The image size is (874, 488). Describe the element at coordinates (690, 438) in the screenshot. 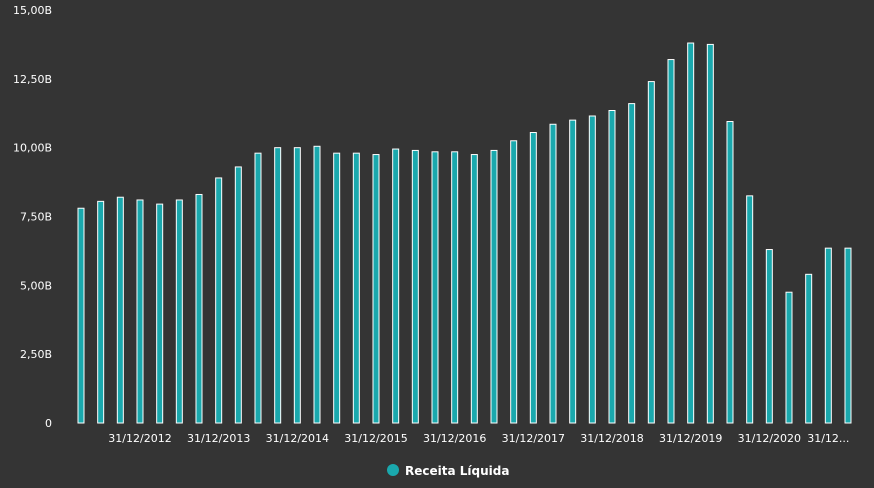

I see `x-tick-label: 31/12/2019` at that location.